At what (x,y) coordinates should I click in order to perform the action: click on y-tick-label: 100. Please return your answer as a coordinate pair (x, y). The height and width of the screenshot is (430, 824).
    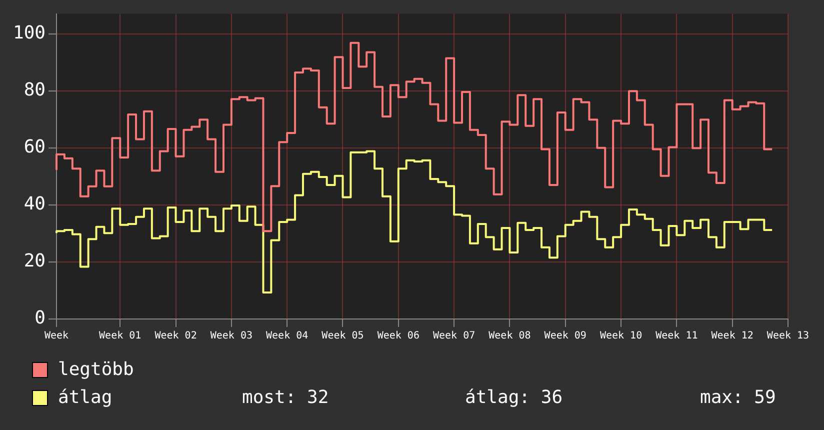
    Looking at the image, I should click on (29, 33).